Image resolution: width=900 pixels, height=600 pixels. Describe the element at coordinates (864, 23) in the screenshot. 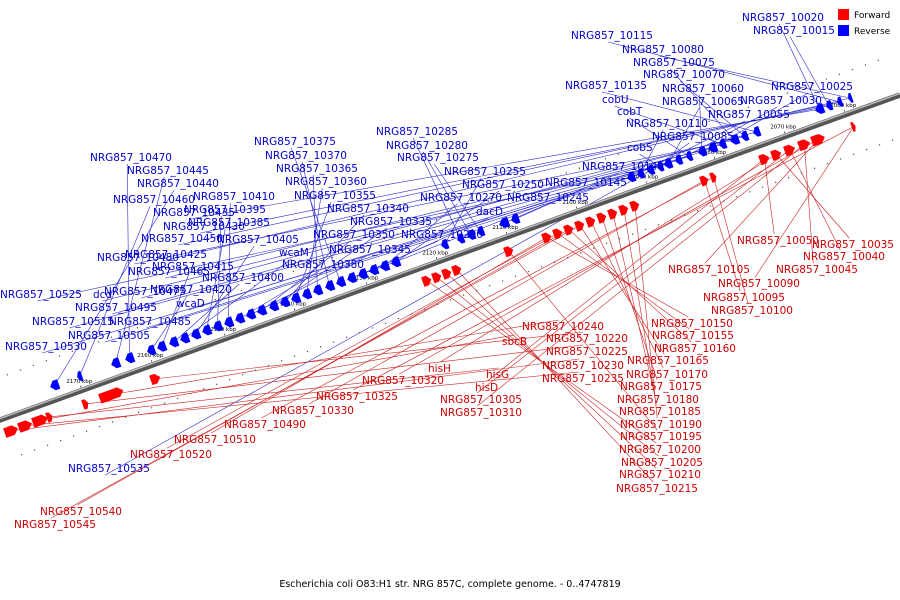

I see `legend: Forward Reverse` at that location.